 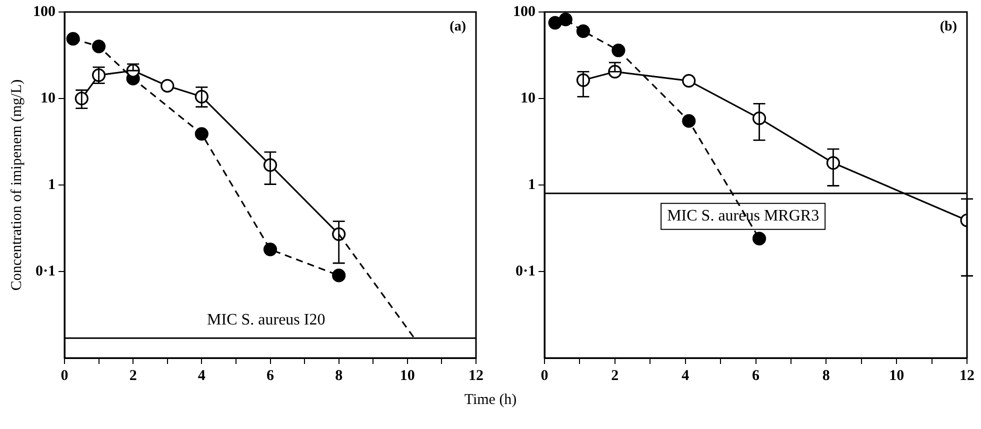 What do you see at coordinates (16, 185) in the screenshot?
I see `y-axis-title: Concentration of imipenem (mg/L)` at bounding box center [16, 185].